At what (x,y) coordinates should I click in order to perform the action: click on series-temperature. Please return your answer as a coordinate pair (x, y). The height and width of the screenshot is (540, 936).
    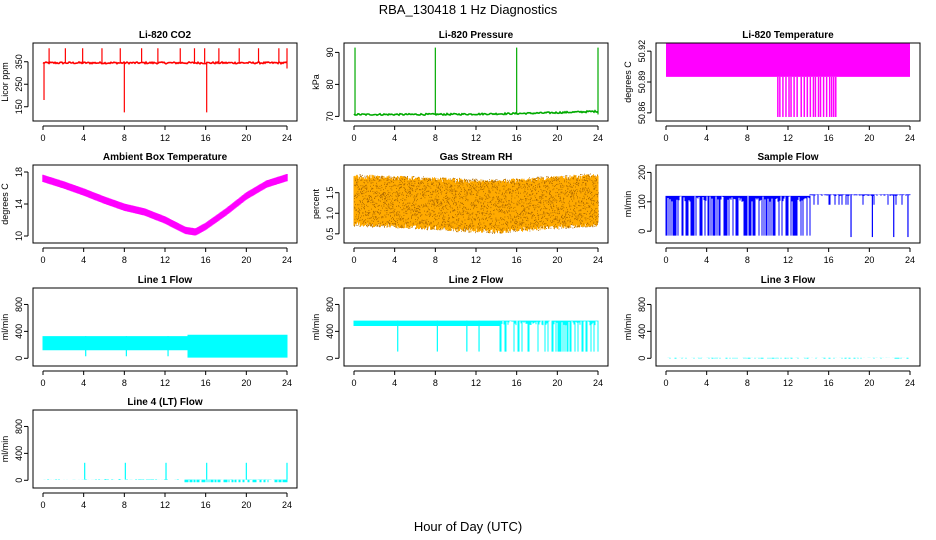
    Looking at the image, I should click on (788, 79).